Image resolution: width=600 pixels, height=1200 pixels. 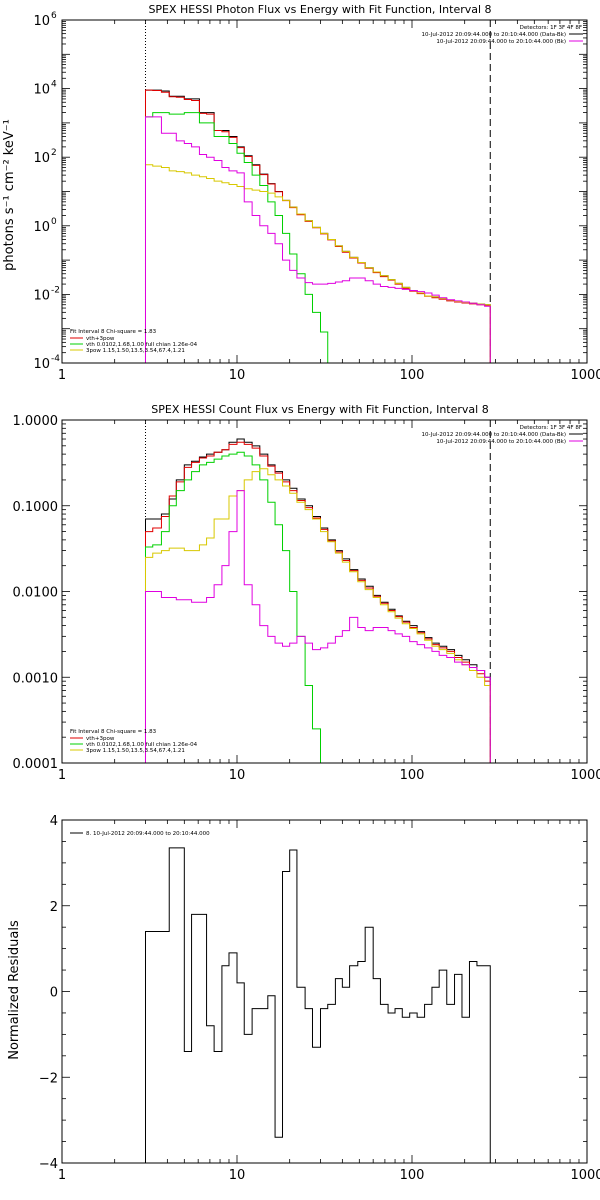 I want to click on y-tick-label: 0.0100, so click(x=36, y=593).